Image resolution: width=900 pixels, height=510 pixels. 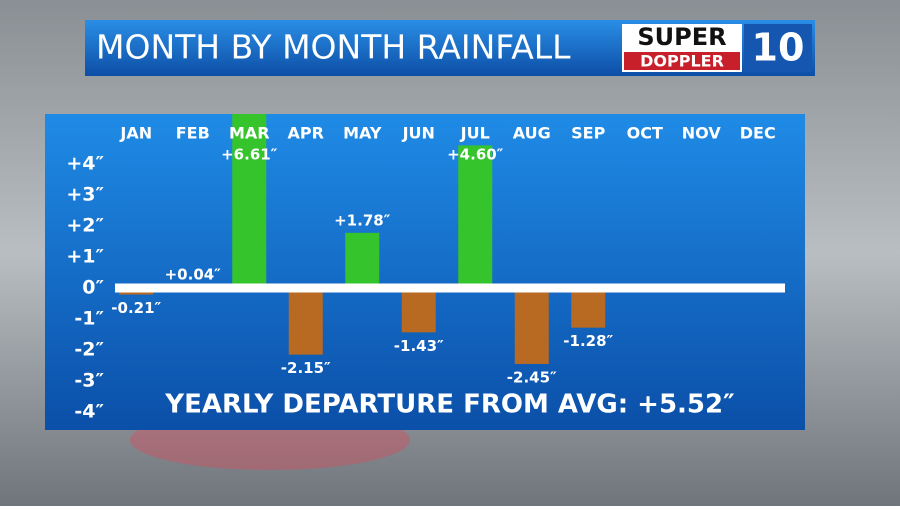 What do you see at coordinates (136, 308) in the screenshot?
I see `value-label: -0.21″` at bounding box center [136, 308].